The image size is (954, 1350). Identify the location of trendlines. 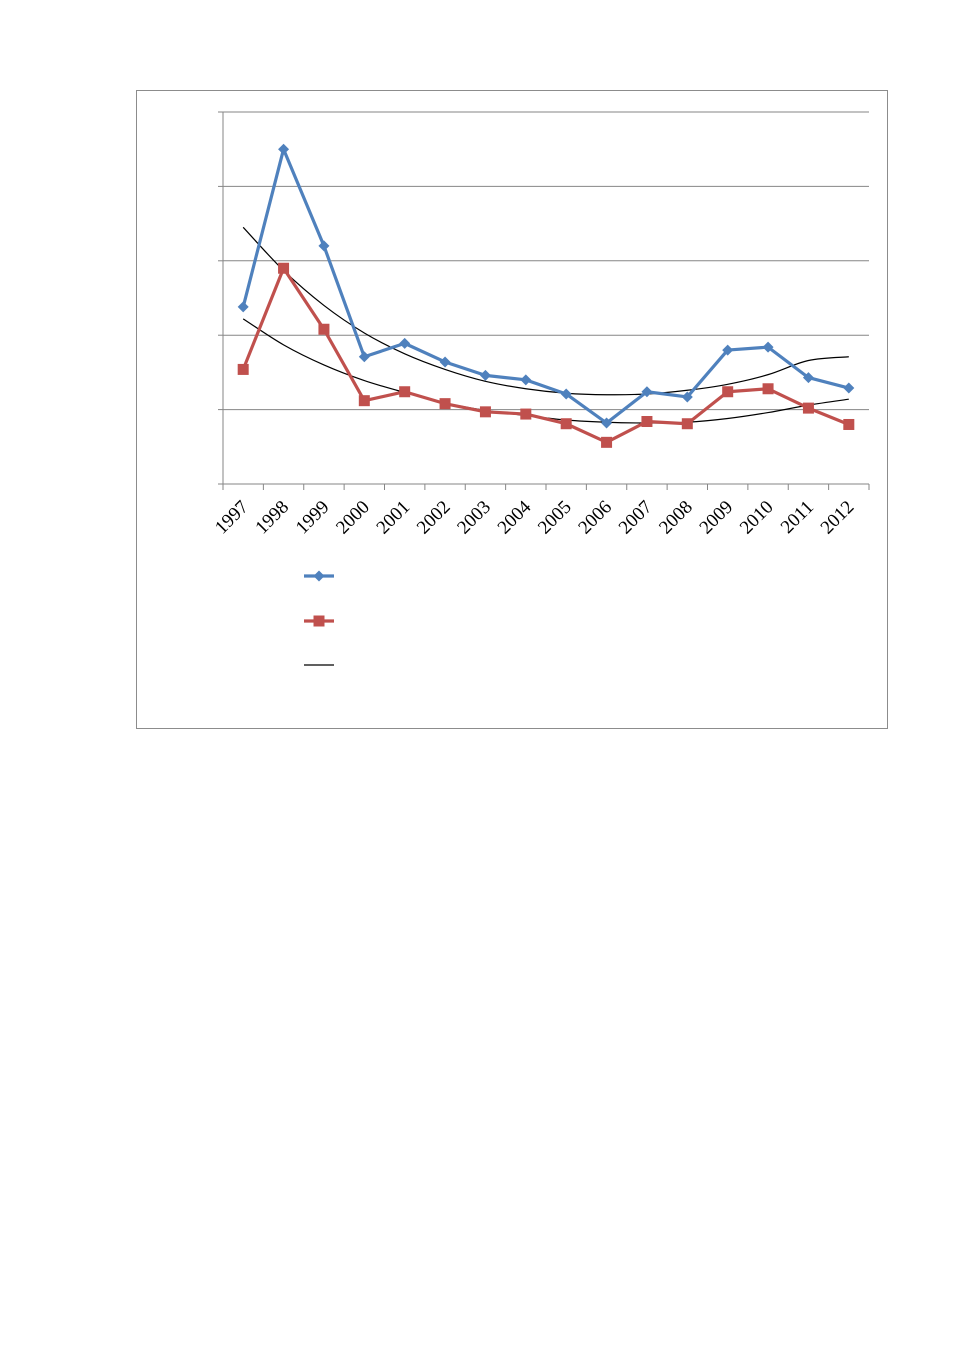
(545, 325).